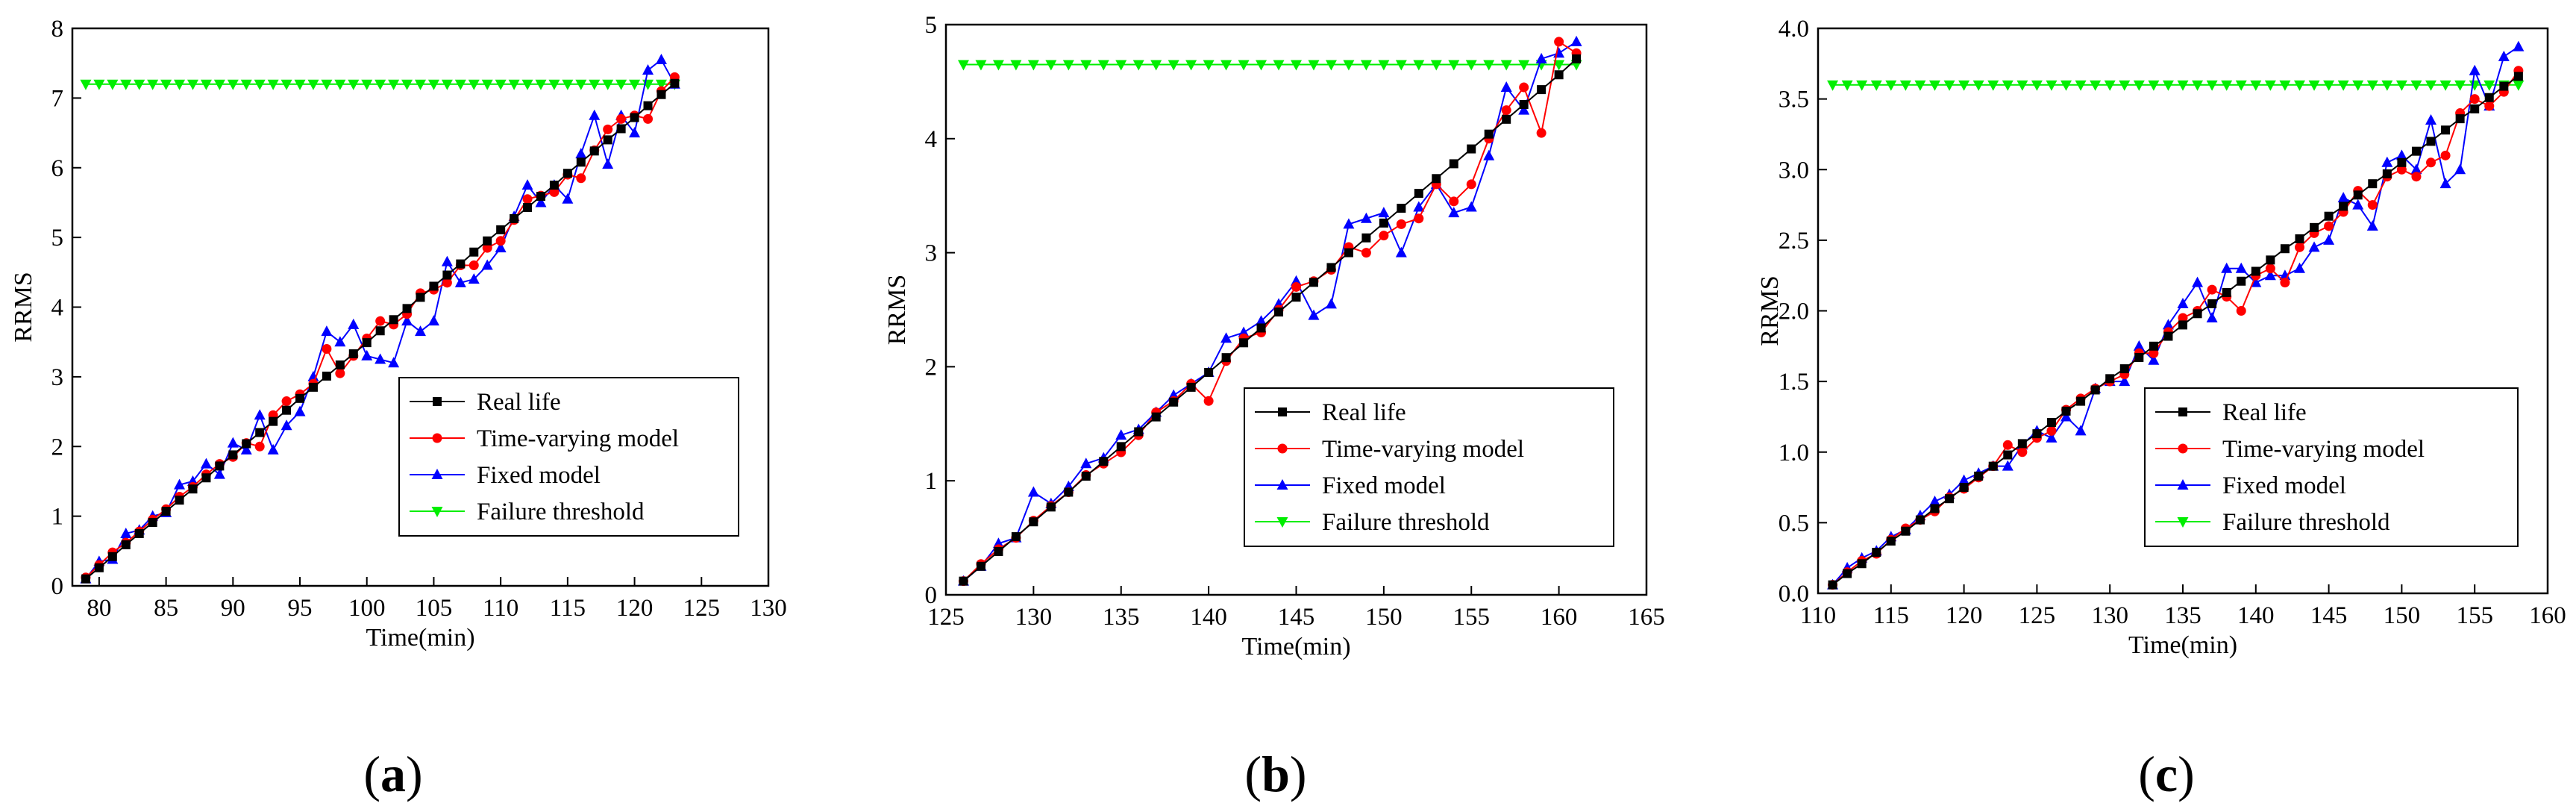 The image size is (2576, 812). Describe the element at coordinates (57, 447) in the screenshot. I see `y-tick-label: 2` at that location.